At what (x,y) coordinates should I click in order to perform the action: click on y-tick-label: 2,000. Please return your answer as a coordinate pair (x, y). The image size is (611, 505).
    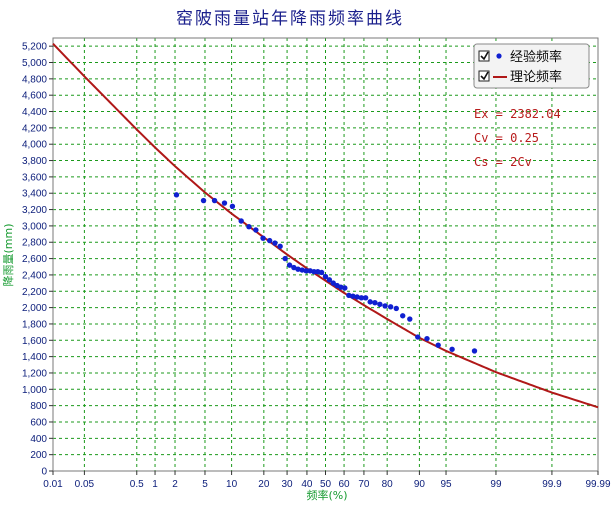
    Looking at the image, I should click on (34, 308).